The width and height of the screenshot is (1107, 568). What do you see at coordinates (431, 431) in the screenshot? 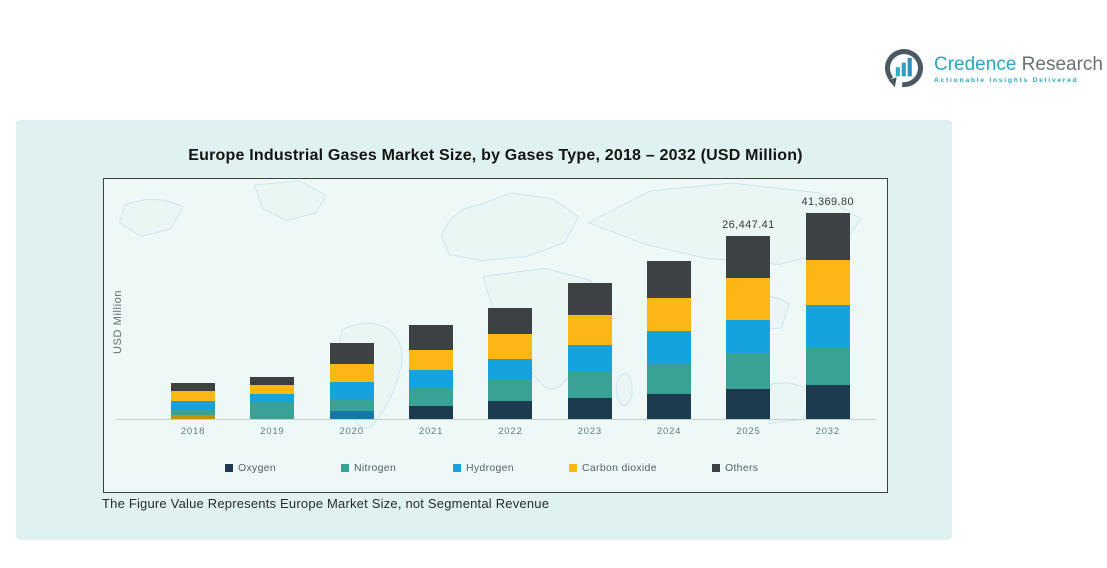
I see `x-axis-label-2021: 2021` at bounding box center [431, 431].